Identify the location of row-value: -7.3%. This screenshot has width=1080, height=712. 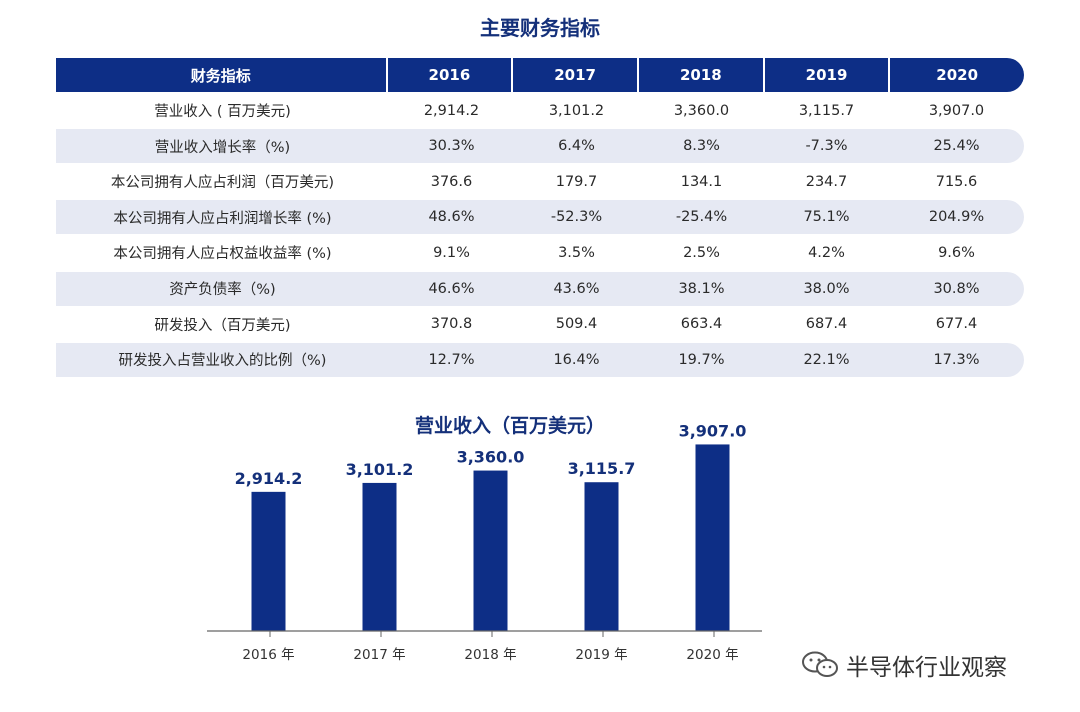
(826, 146).